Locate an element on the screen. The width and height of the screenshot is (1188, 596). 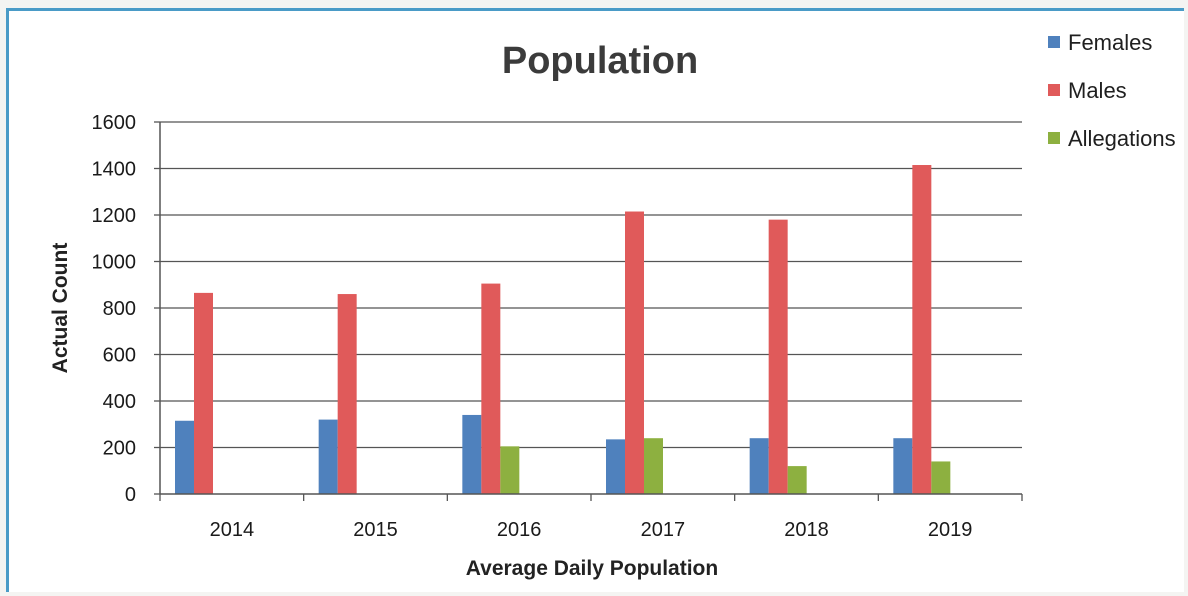
bar-females-2017 is located at coordinates (615, 466).